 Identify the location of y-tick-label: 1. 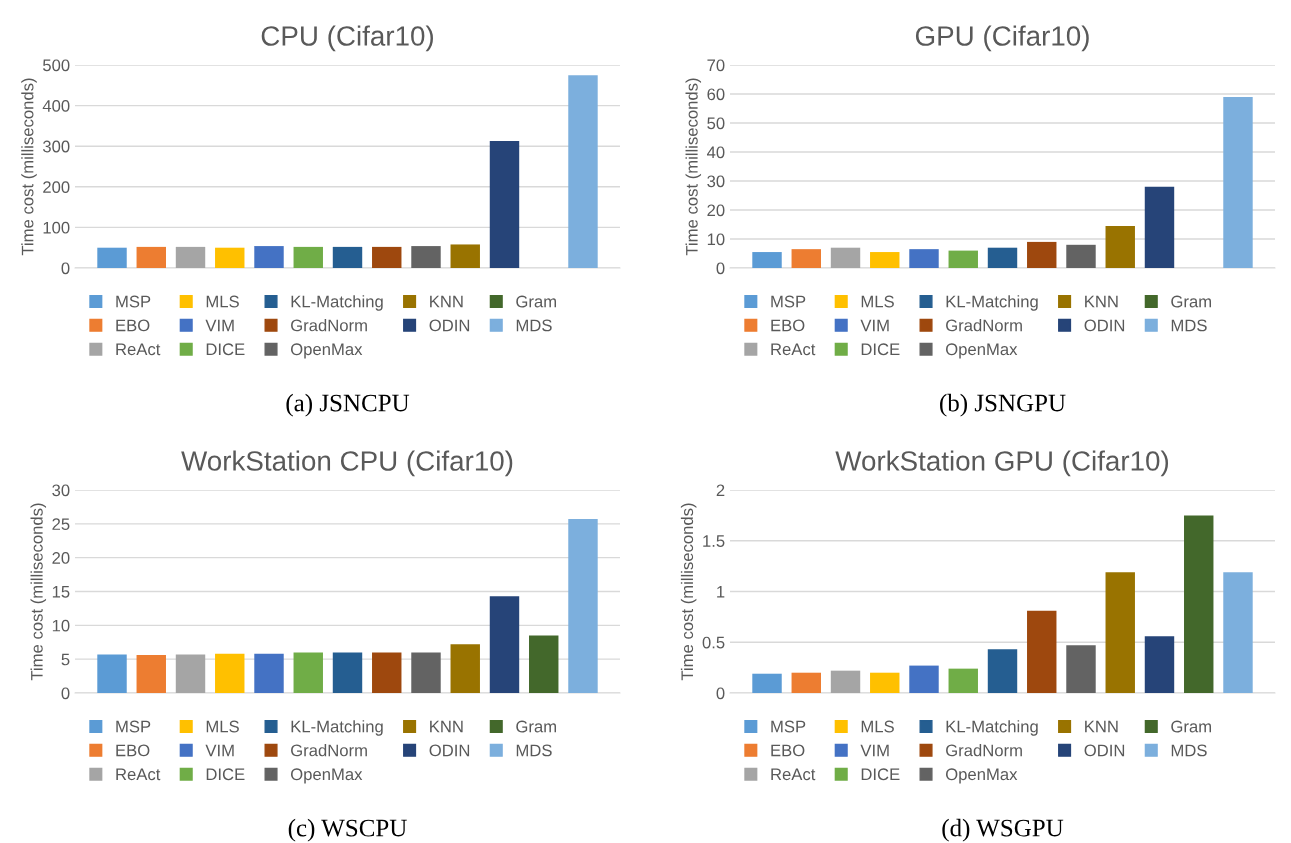
(721, 592).